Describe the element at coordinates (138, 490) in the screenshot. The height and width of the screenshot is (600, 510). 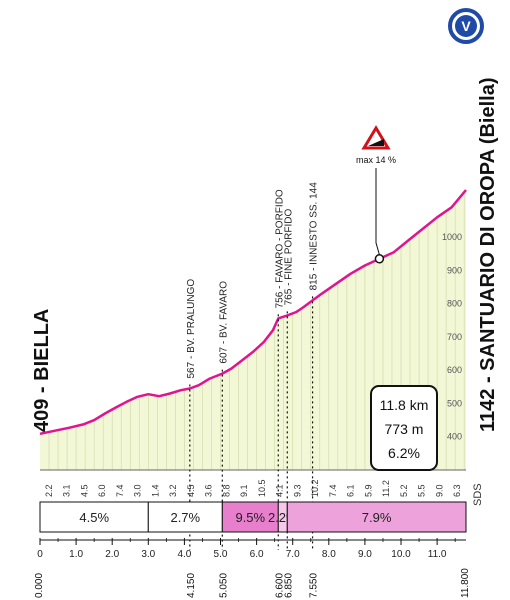
I see `km-gradient-label: 3.0` at that location.